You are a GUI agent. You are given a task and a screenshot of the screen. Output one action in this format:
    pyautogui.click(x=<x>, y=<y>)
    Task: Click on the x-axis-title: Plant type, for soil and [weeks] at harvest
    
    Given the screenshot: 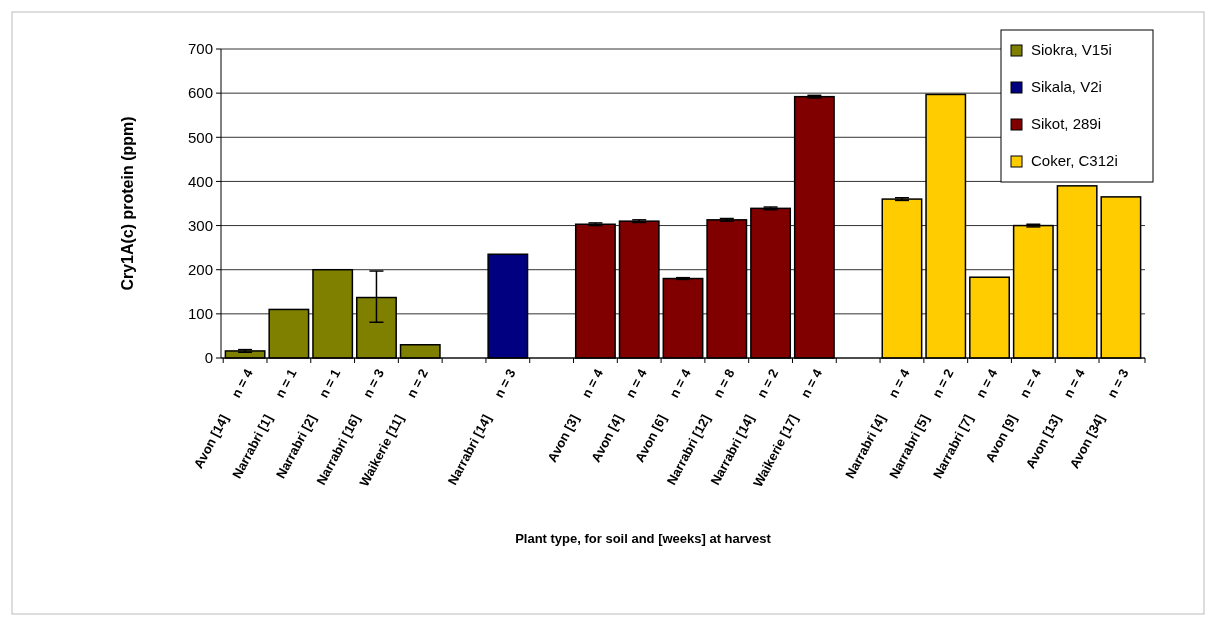 What is the action you would take?
    pyautogui.click(x=643, y=538)
    